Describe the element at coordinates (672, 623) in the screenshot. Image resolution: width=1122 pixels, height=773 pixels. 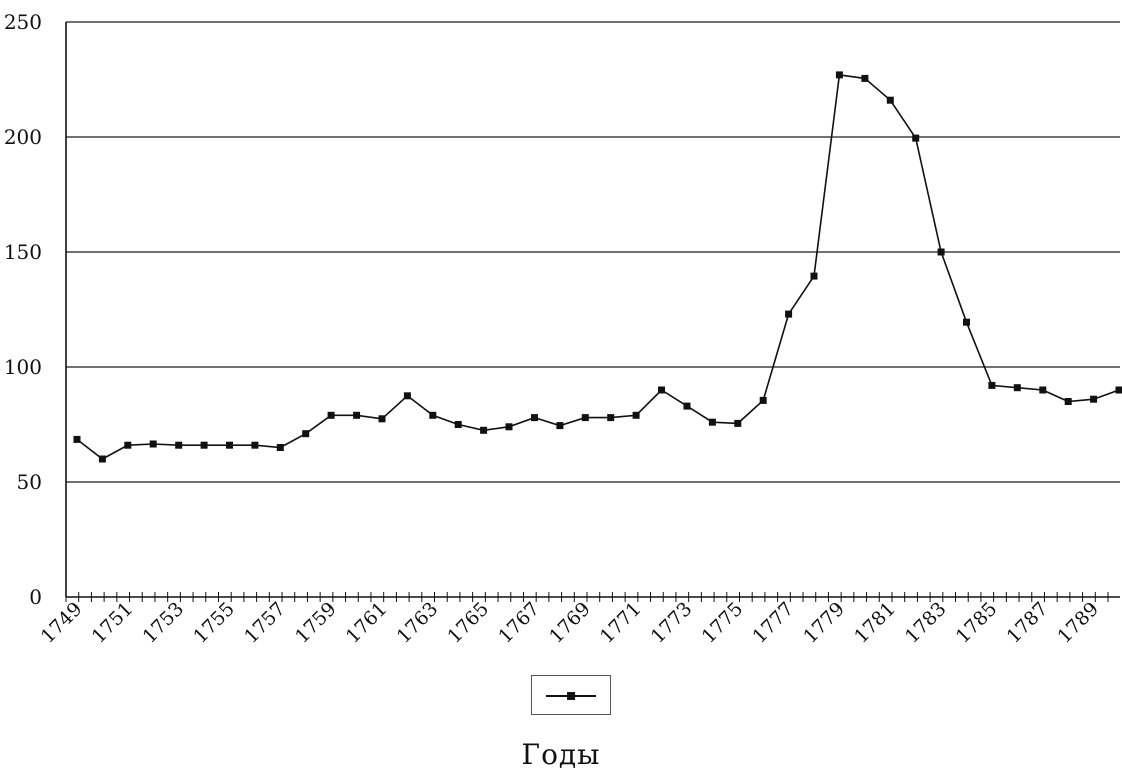
I see `x-tick-label-1773: 1773` at that location.